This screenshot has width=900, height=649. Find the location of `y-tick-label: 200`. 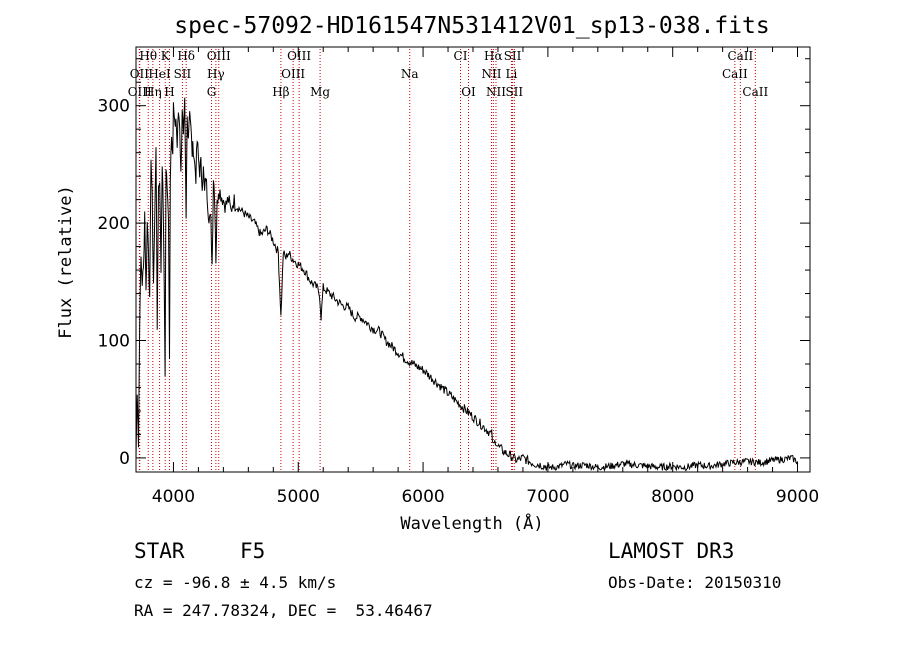

y-tick-label: 200 is located at coordinates (114, 224).